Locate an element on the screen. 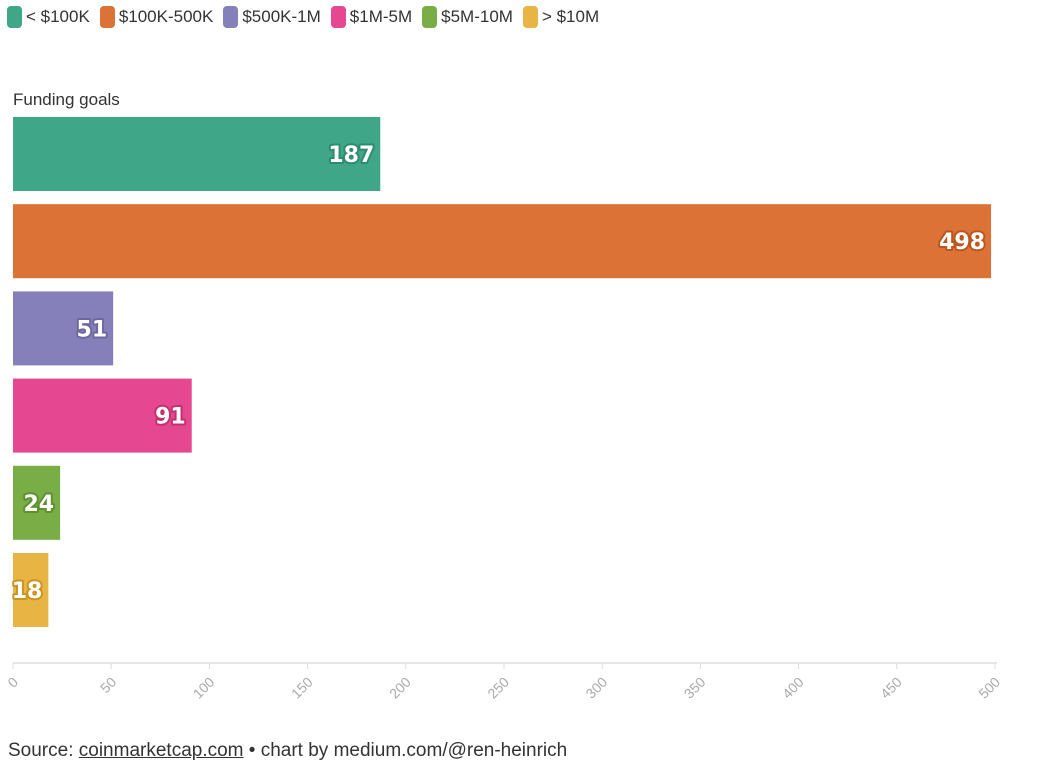 The image size is (1043, 781). bar-value-label: 91 is located at coordinates (170, 417).